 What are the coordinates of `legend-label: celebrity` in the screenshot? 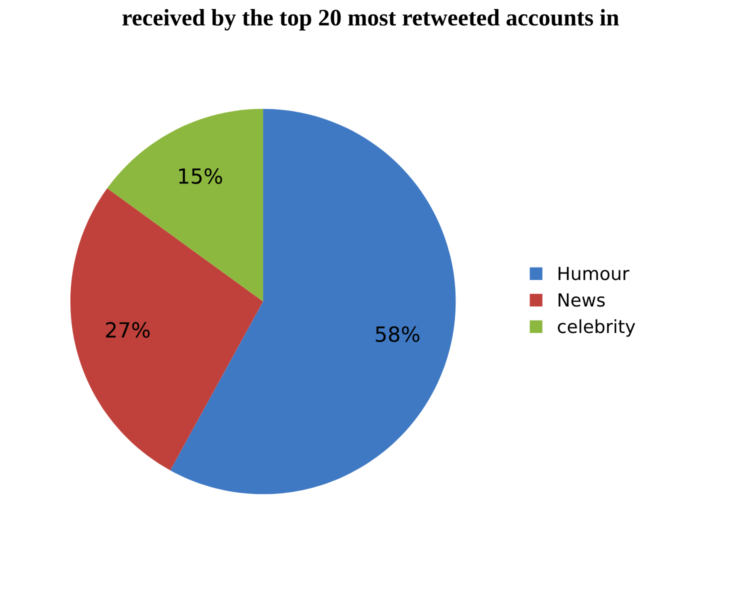 It's located at (597, 328).